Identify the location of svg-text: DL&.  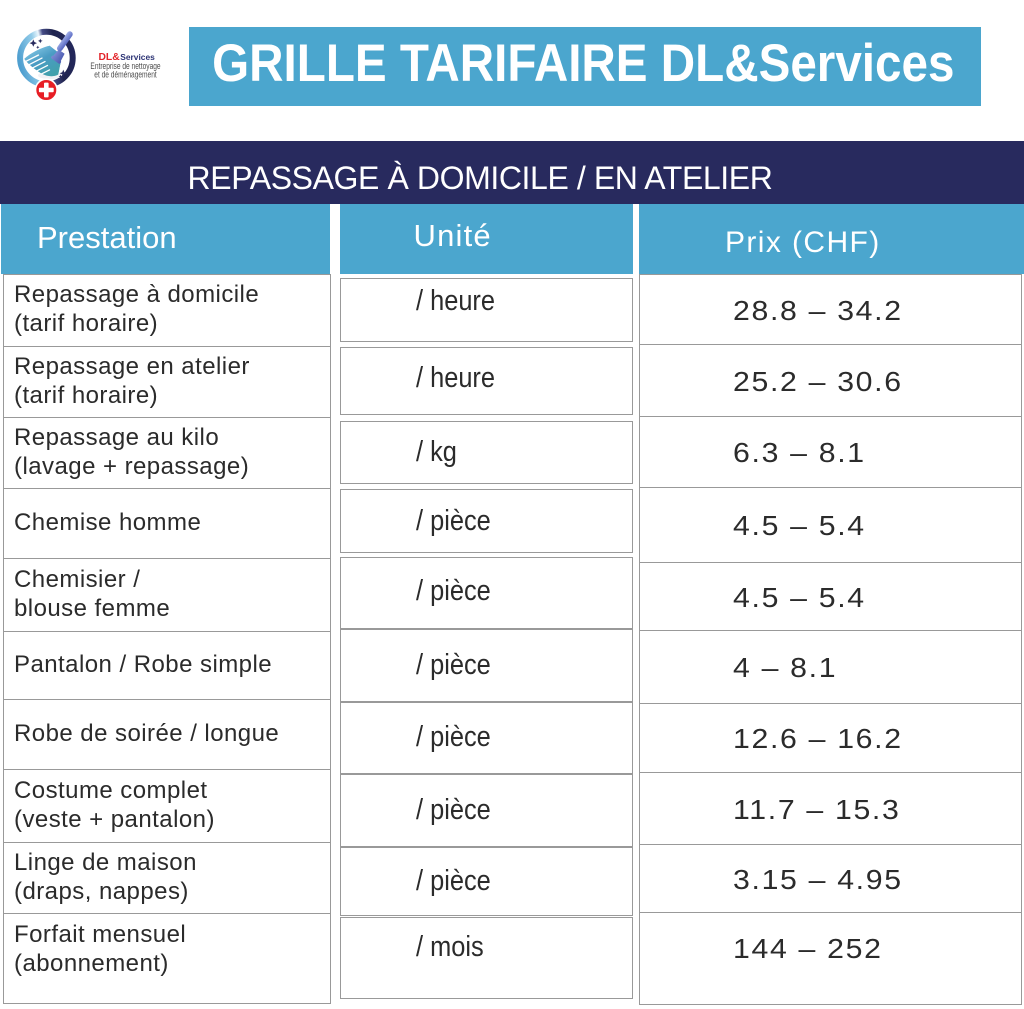
(110, 57).